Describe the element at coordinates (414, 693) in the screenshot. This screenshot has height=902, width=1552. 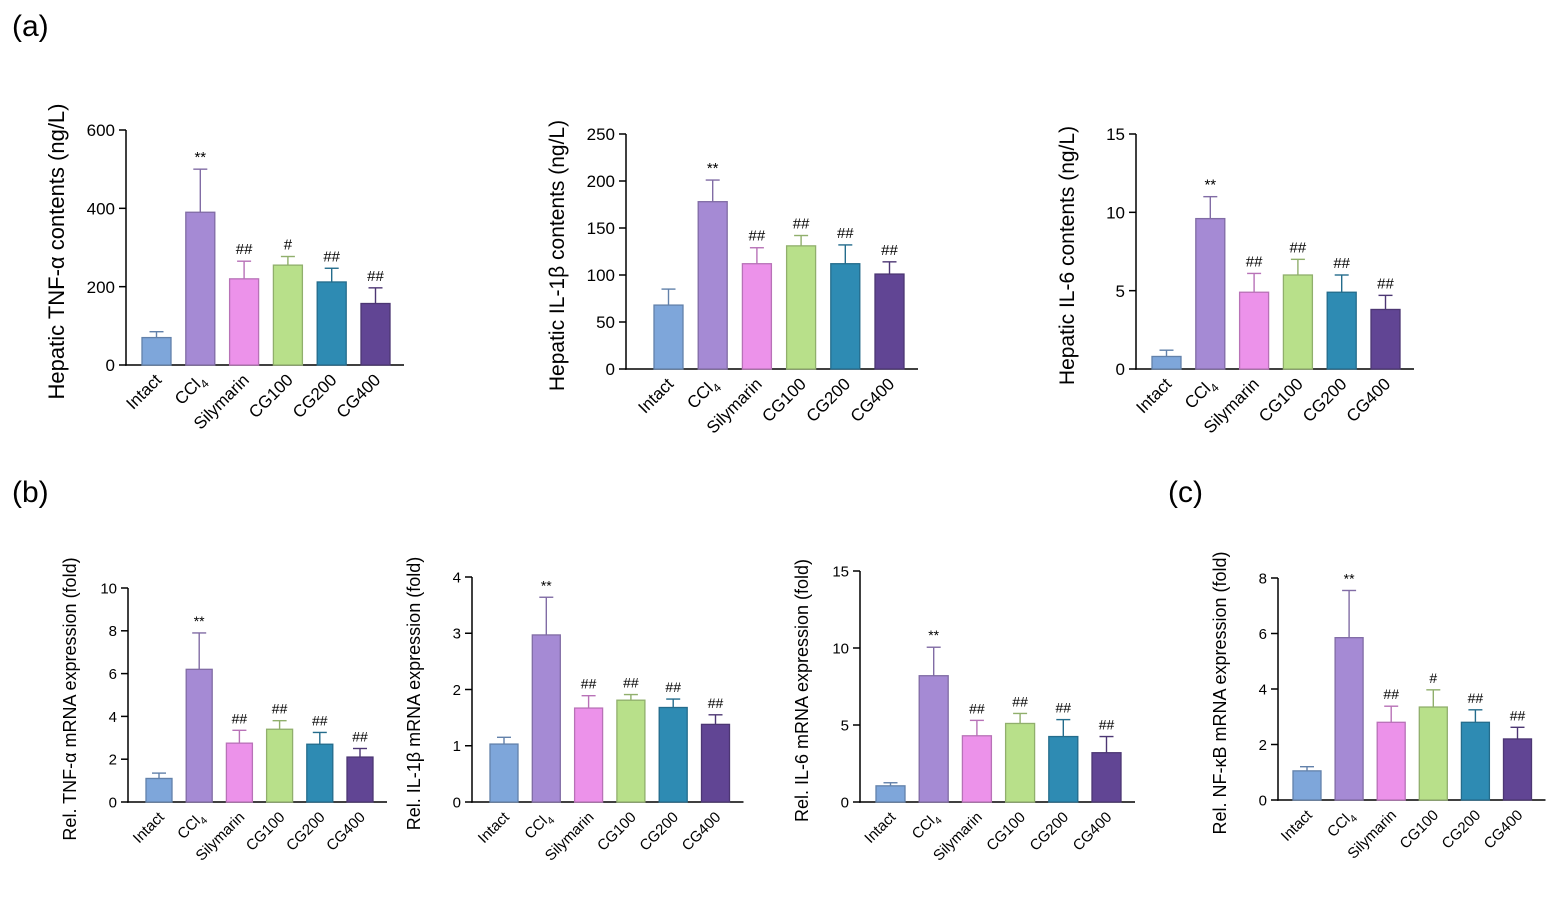
I see `y-axis-title: Rel. IL-1β mRNA expression (fold)` at that location.